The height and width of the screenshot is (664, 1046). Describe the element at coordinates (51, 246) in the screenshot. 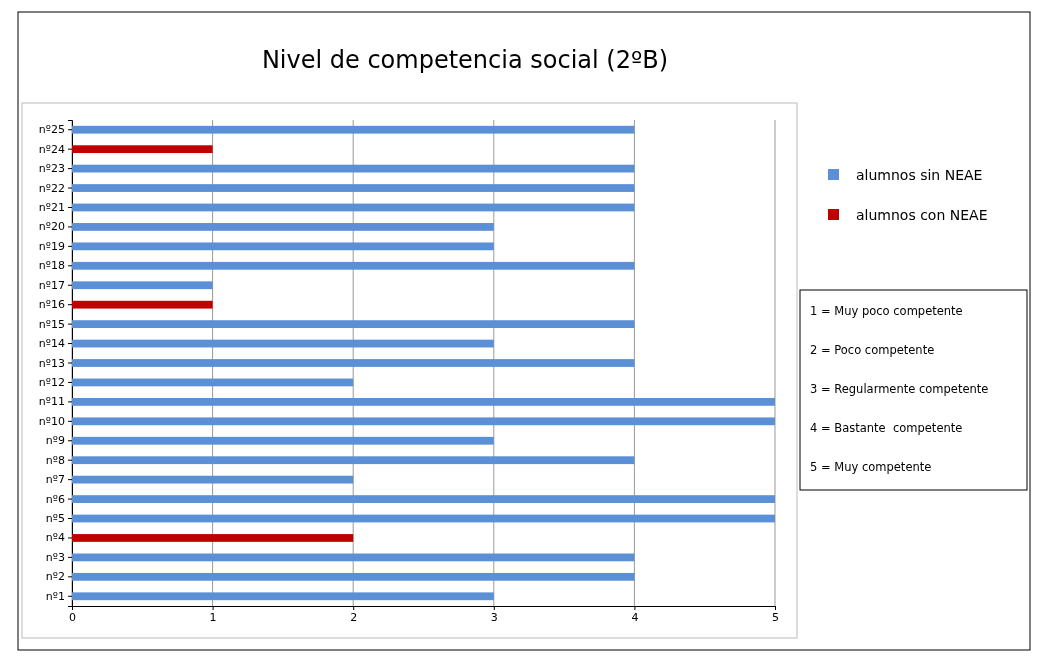

I see `y-tick-label: nº19` at that location.